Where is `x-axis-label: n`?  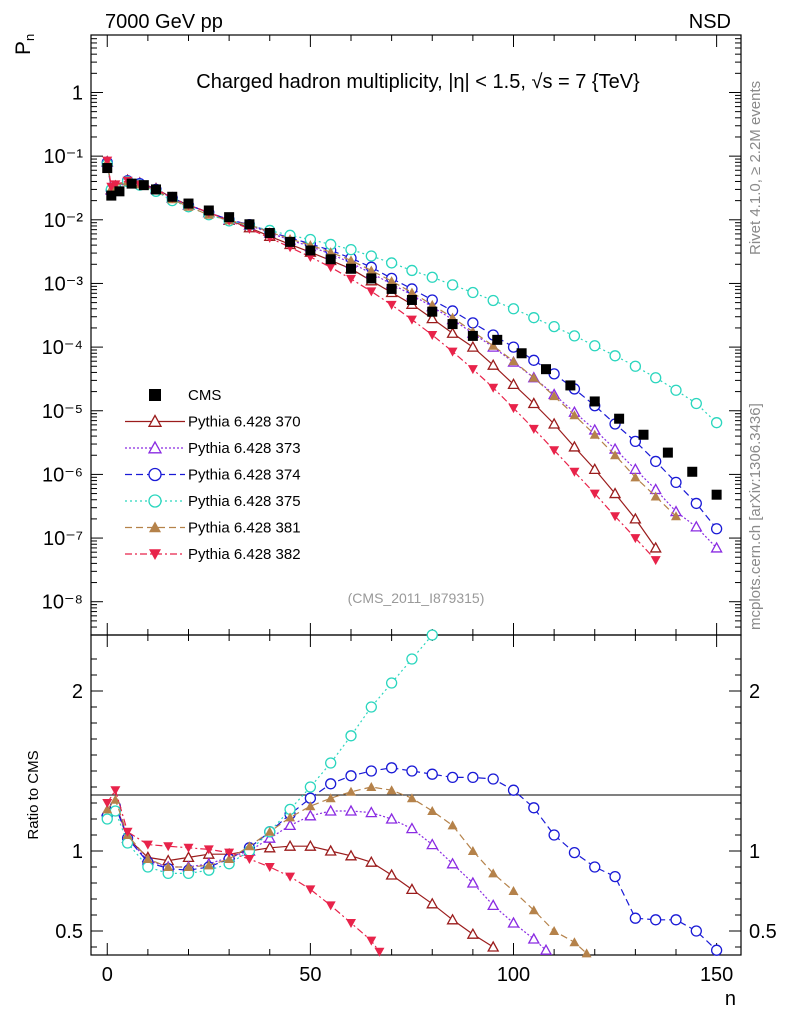
x-axis-label: n is located at coordinates (730, 999).